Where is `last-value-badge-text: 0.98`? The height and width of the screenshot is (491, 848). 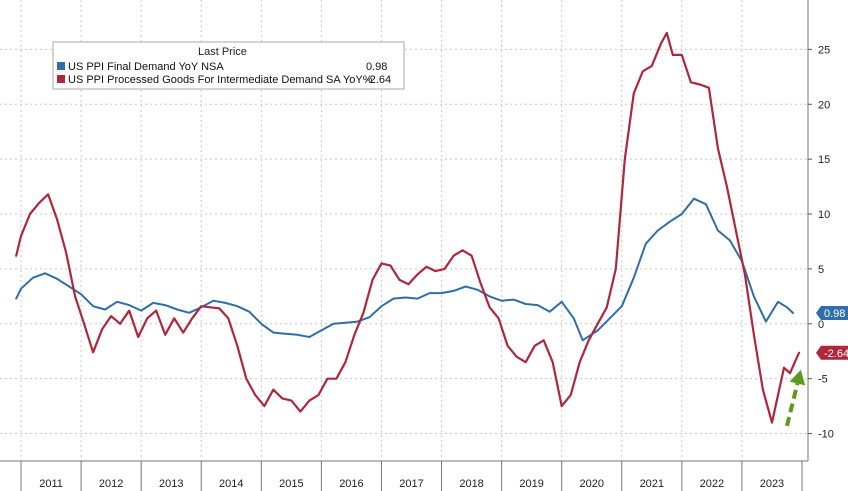
last-value-badge-text: 0.98 is located at coordinates (834, 314).